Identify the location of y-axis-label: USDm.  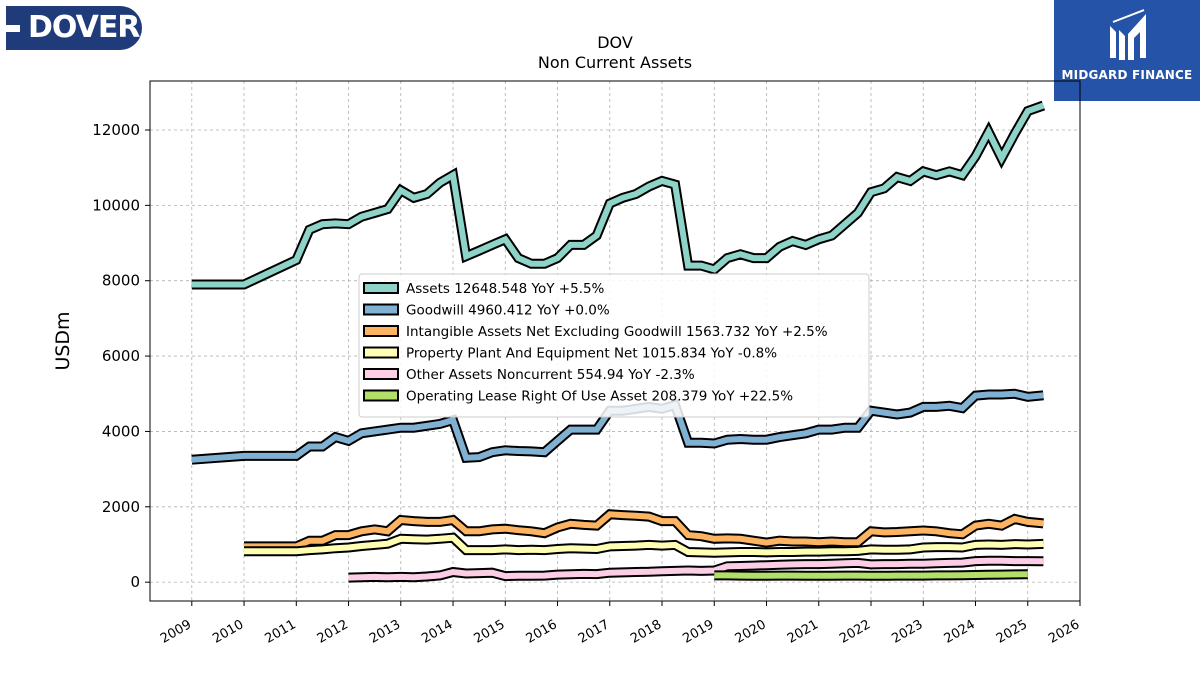
(63, 340).